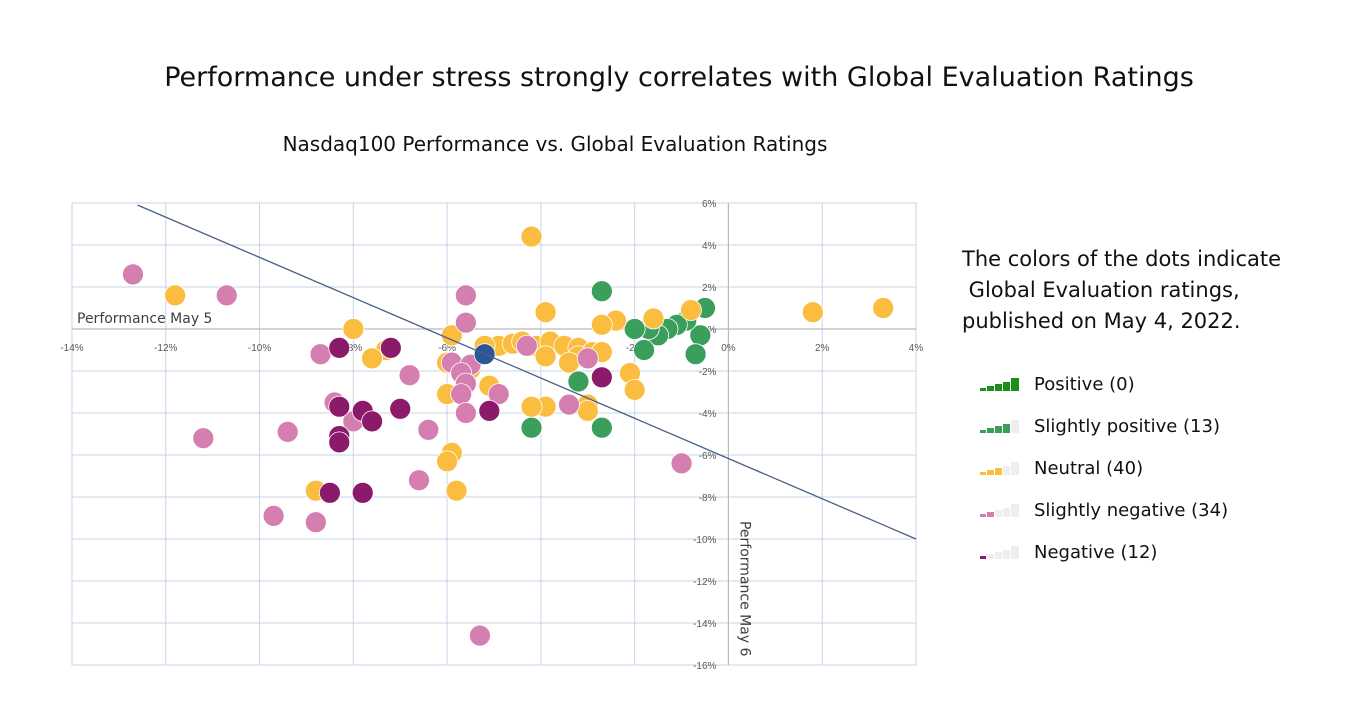 This screenshot has width=1358, height=708. I want to click on x-tick-label: -14%, so click(71, 348).